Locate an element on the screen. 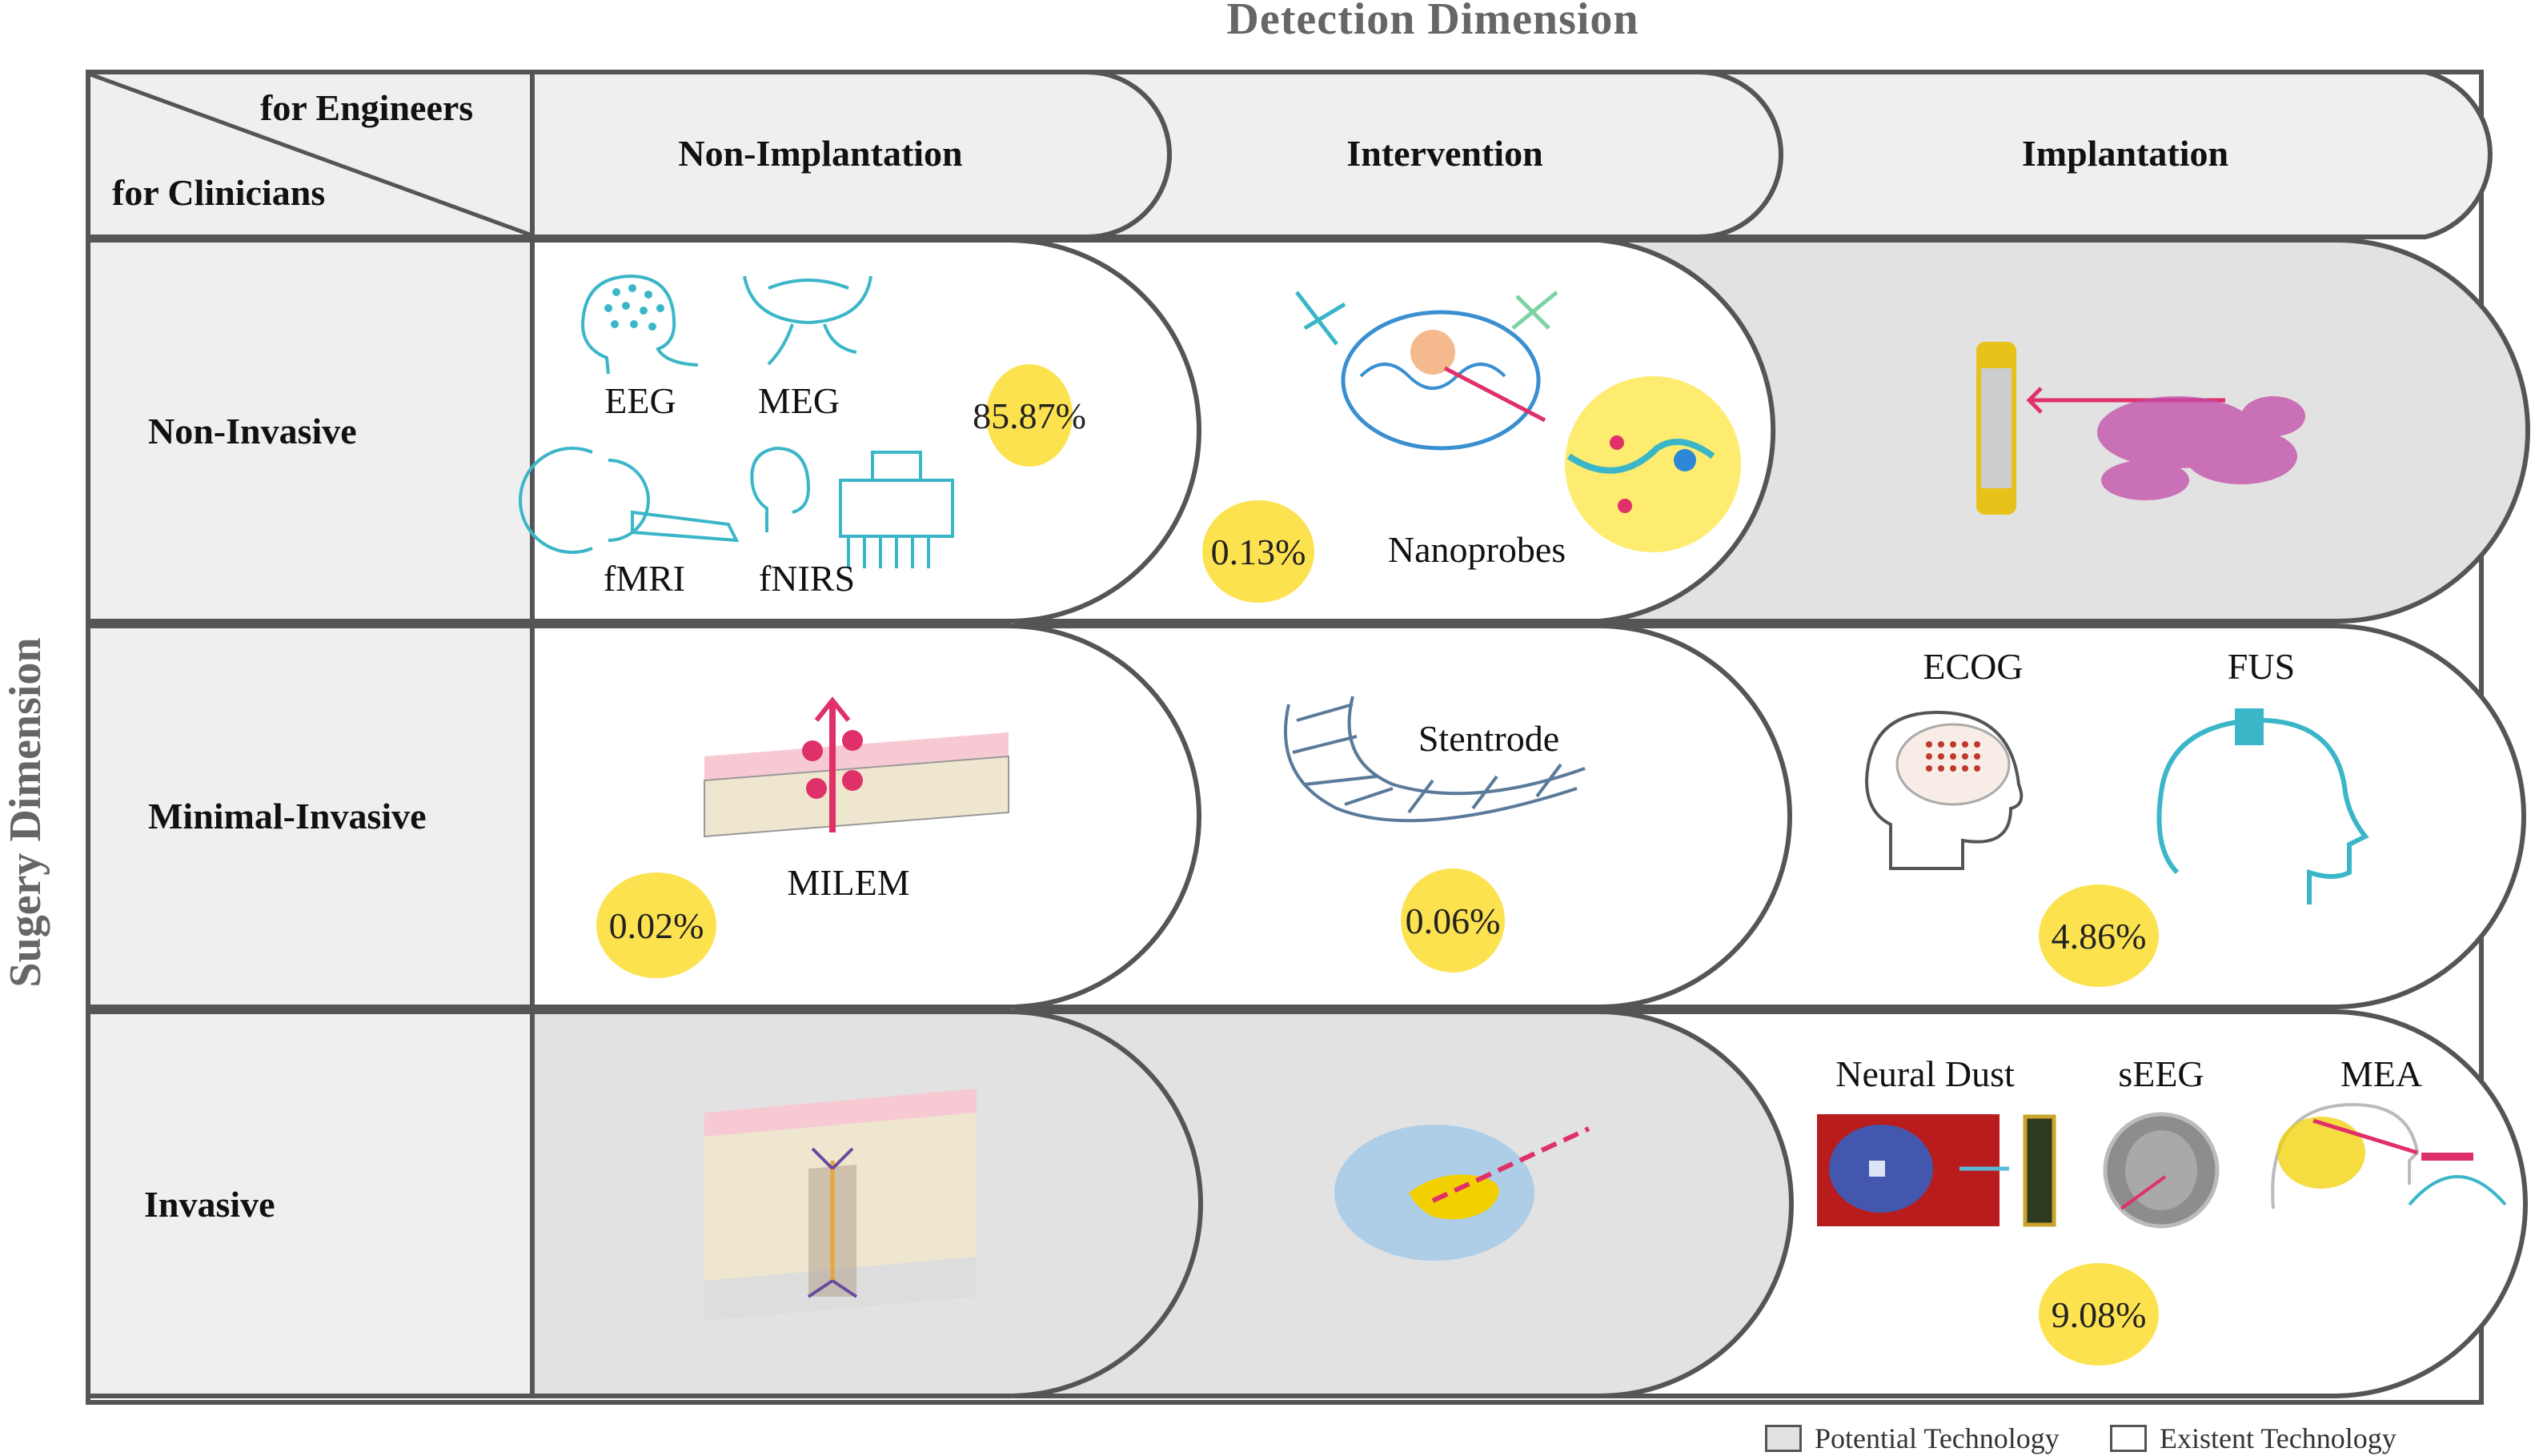 This screenshot has height=1456, width=2535. fnirs-icon is located at coordinates (852, 507).